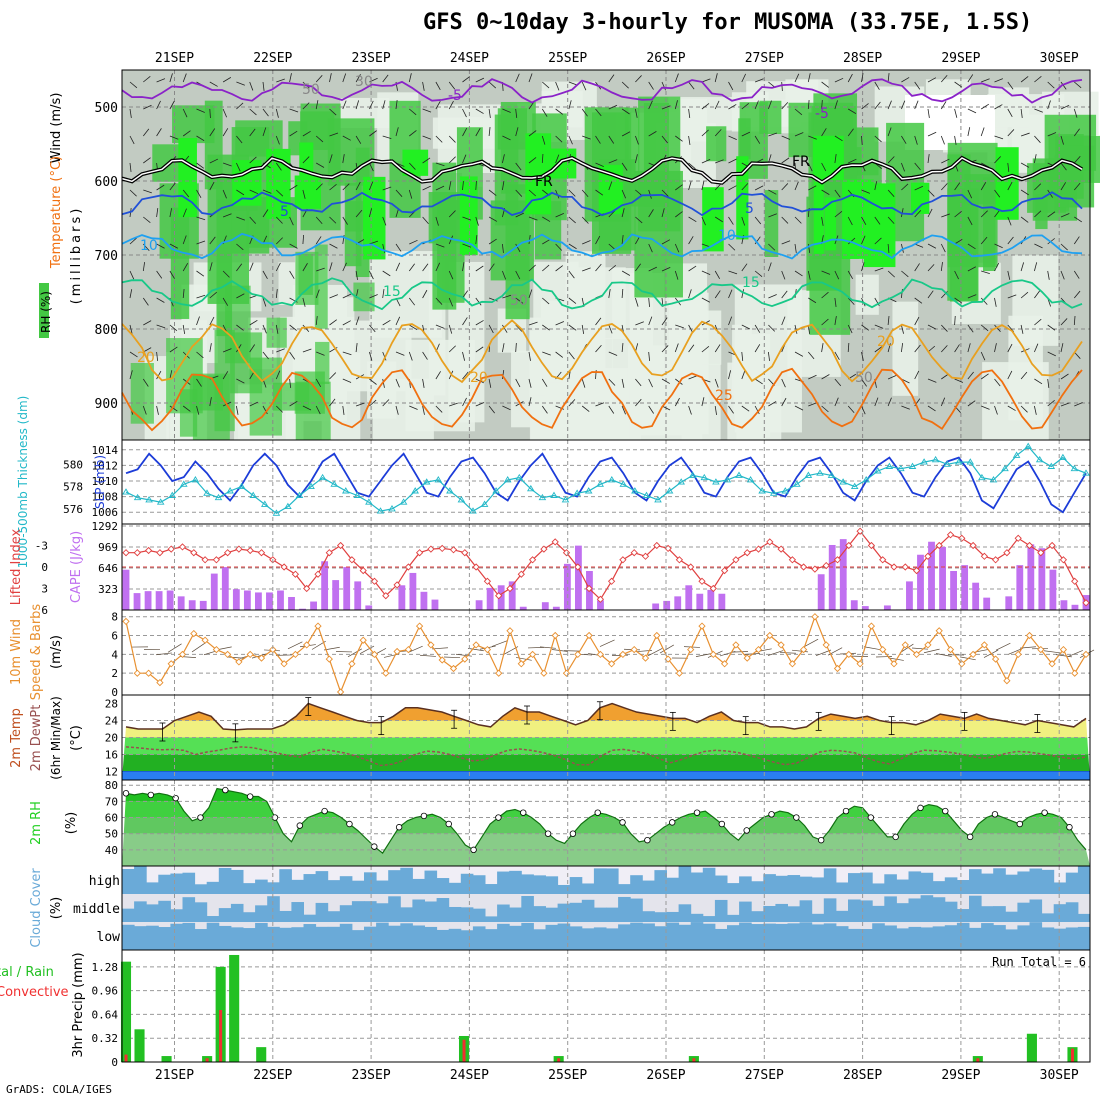  What do you see at coordinates (111, 772) in the screenshot?
I see `temp-tick-label: 12` at bounding box center [111, 772].